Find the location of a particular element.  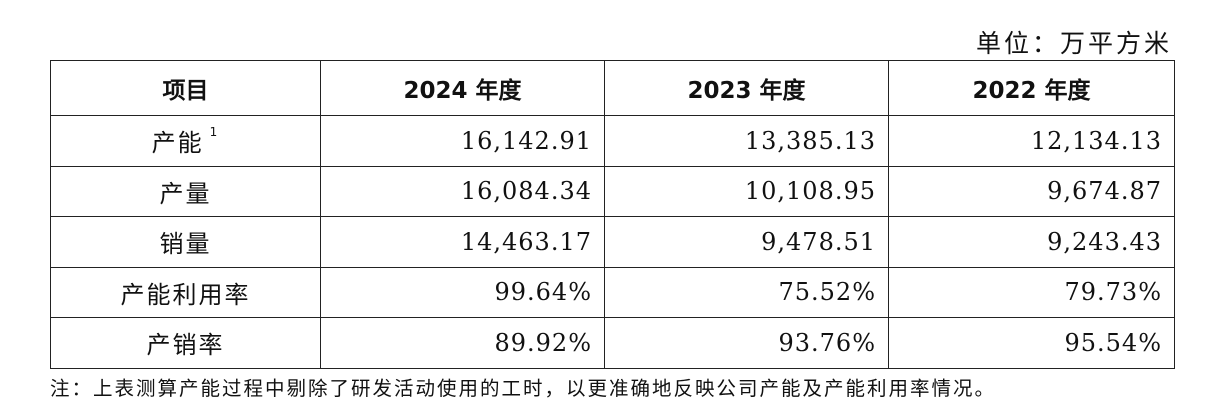

row-label-utilization: 产能利用率 is located at coordinates (185, 292).